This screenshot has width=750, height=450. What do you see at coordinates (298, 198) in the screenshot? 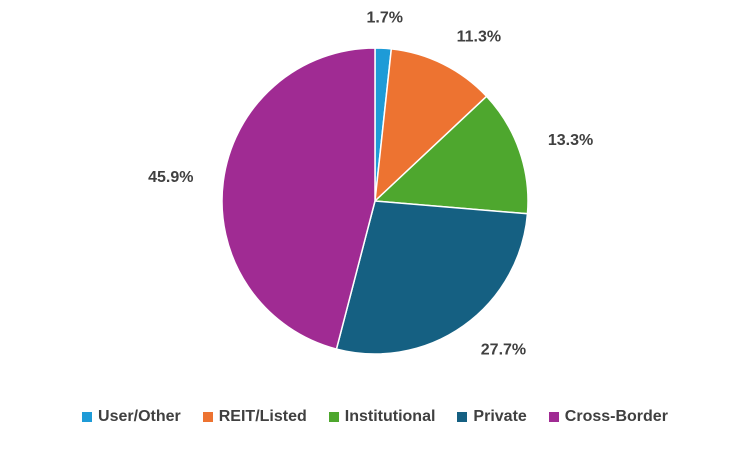
I see `pie-slice-cross-border` at bounding box center [298, 198].